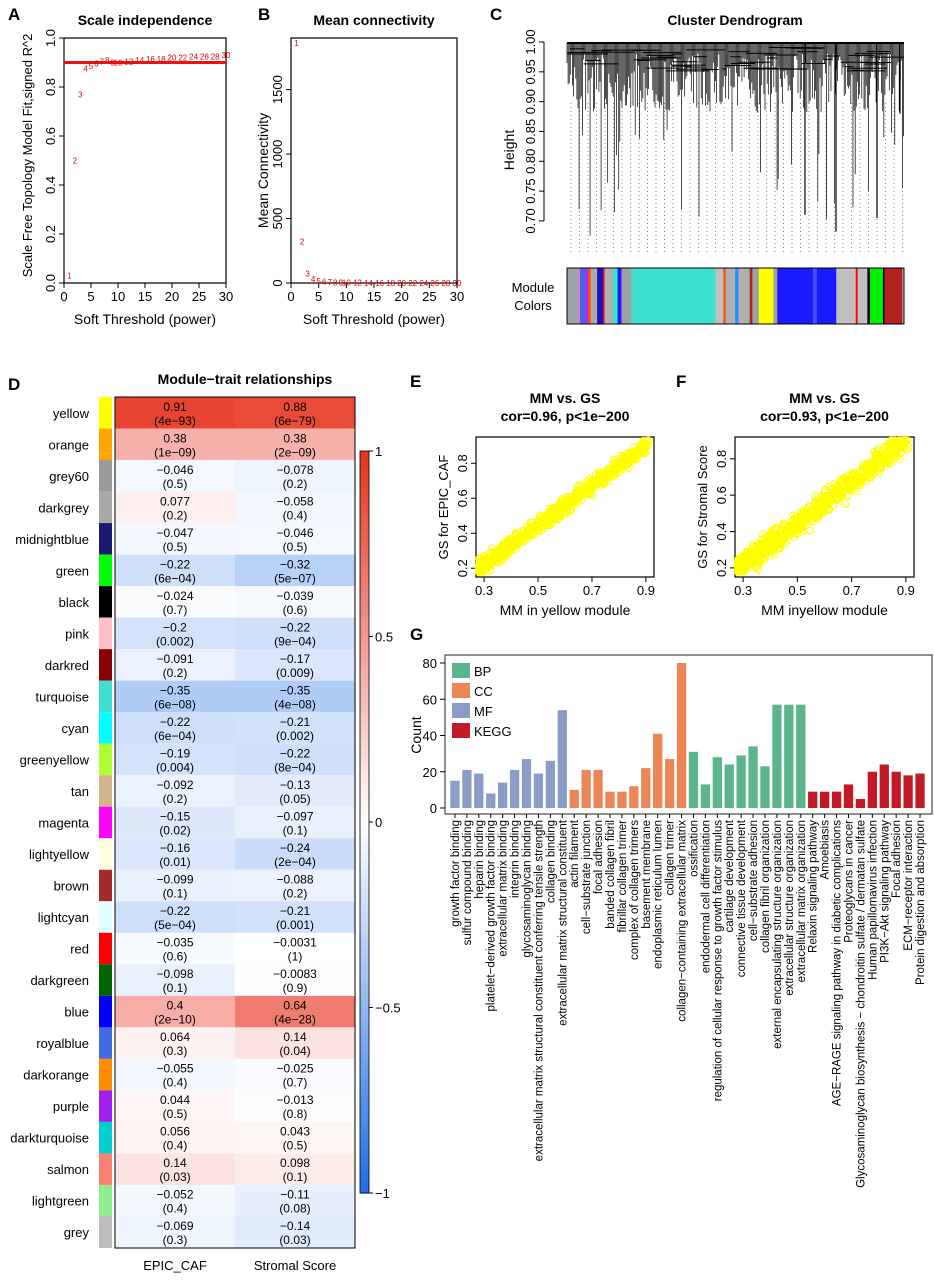 Image resolution: width=934 pixels, height=1280 pixels. Describe the element at coordinates (295, 673) in the screenshot. I see `cell-pvalue: (0.009)` at that location.